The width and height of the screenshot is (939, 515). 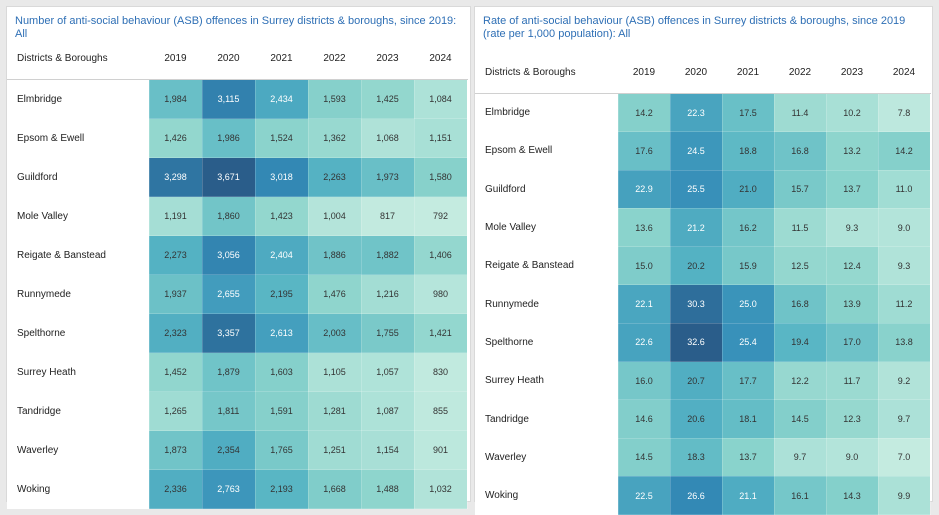 I want to click on heatmap-cell: 2,655, so click(x=228, y=294).